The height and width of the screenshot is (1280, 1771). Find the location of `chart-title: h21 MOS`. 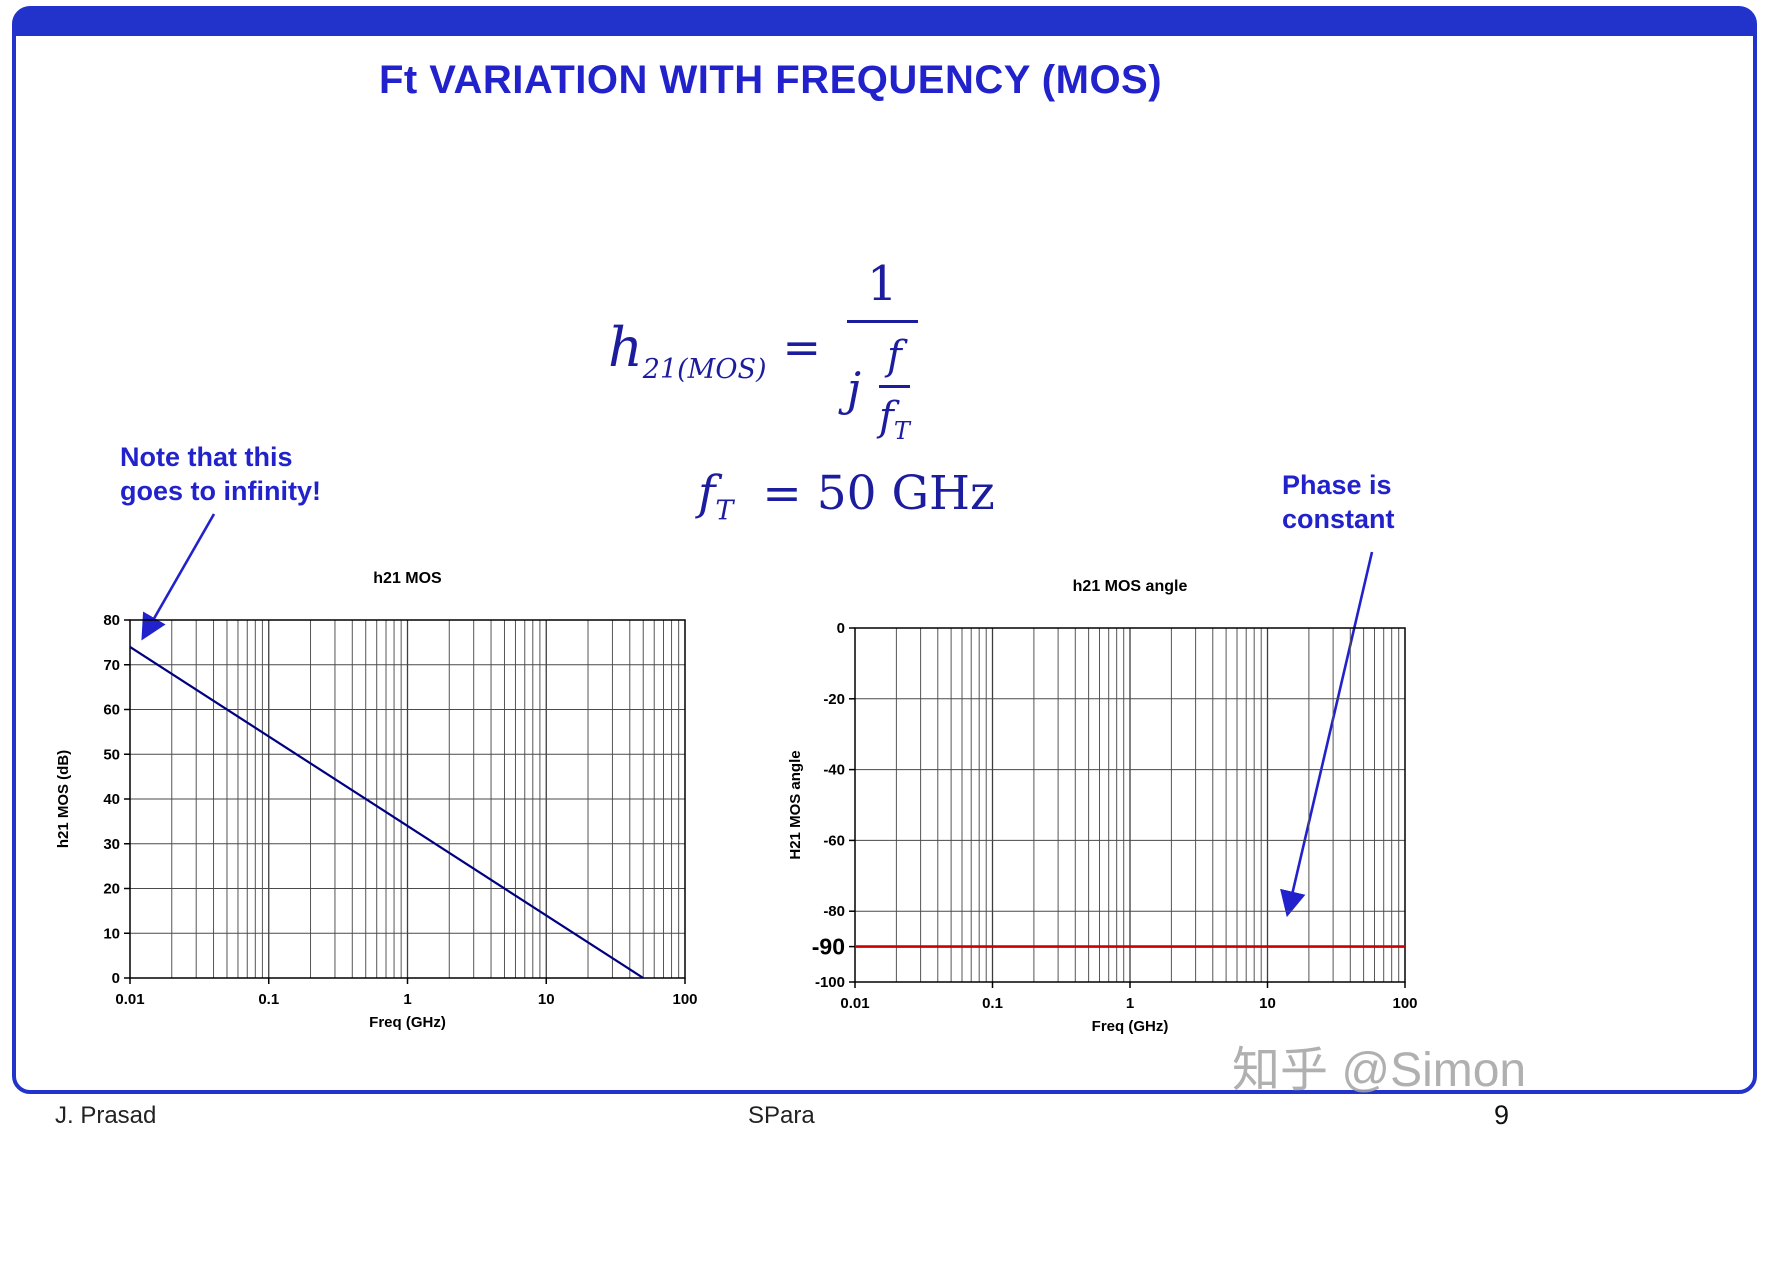

chart-title: h21 MOS is located at coordinates (407, 578).